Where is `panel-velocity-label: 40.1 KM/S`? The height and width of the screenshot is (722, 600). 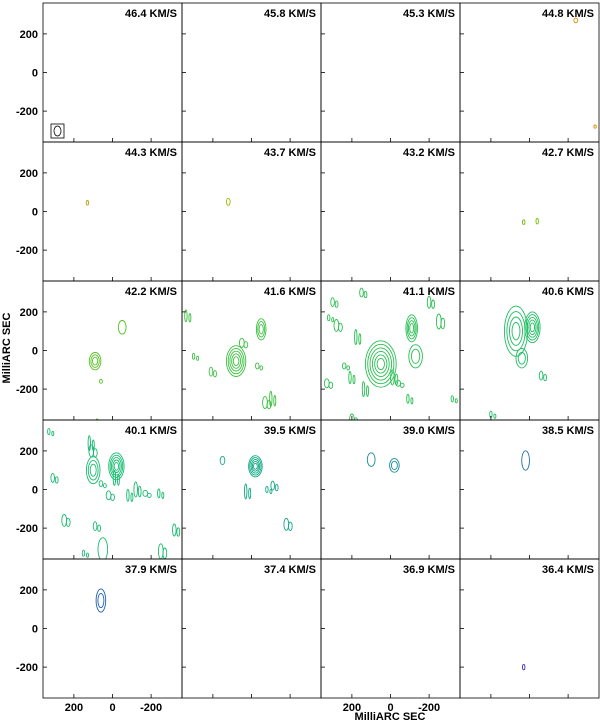
panel-velocity-label: 40.1 KM/S is located at coordinates (151, 431).